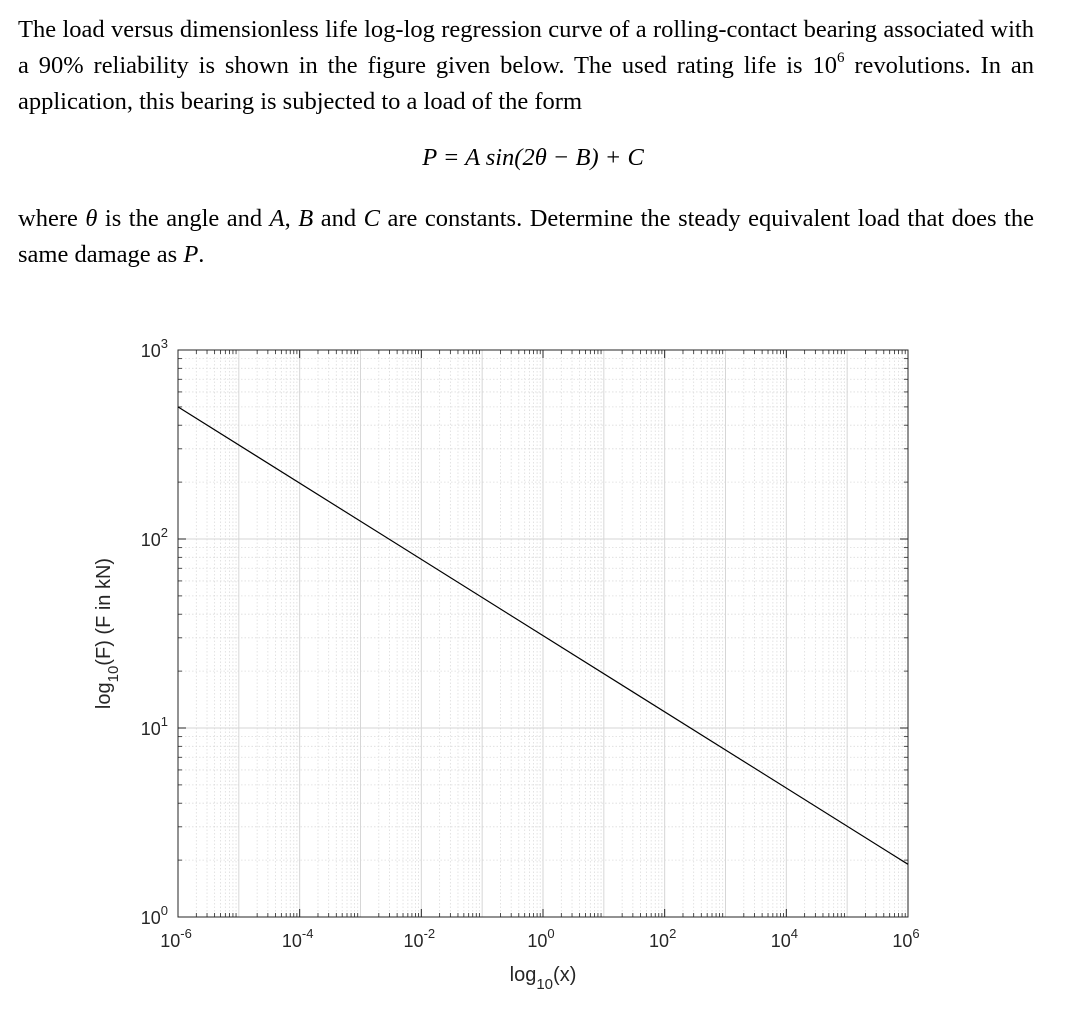  I want to click on y-axis-label: log10(F) (F in kN), so click(107, 633).